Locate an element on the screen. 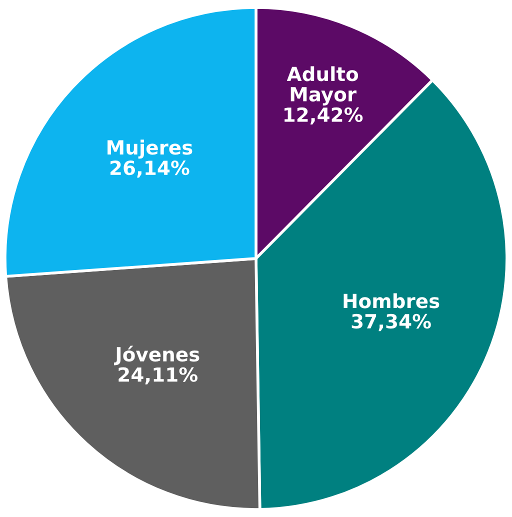 The image size is (512, 517). data-label: 26,14% is located at coordinates (150, 169).